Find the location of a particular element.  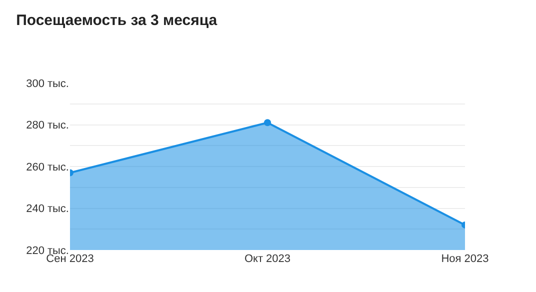

y-tick-label: 260 тыс. is located at coordinates (47, 167).